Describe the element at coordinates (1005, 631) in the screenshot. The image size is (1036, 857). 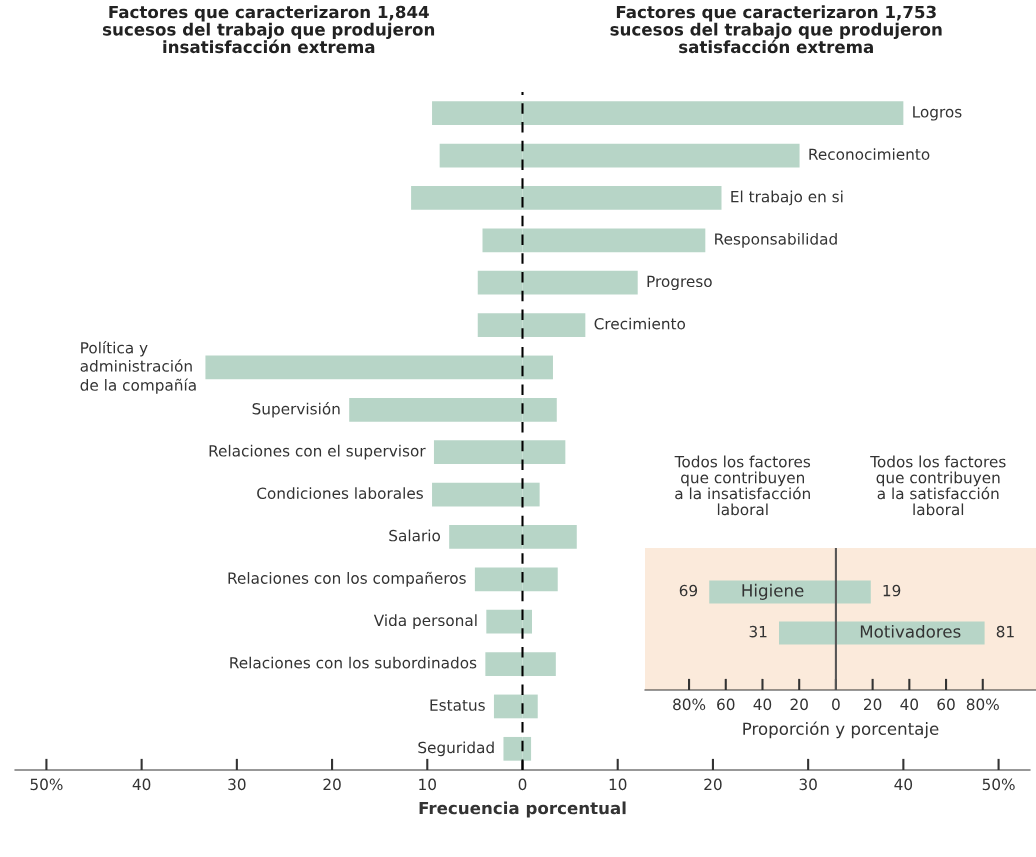
I see `annotation: 81` at that location.